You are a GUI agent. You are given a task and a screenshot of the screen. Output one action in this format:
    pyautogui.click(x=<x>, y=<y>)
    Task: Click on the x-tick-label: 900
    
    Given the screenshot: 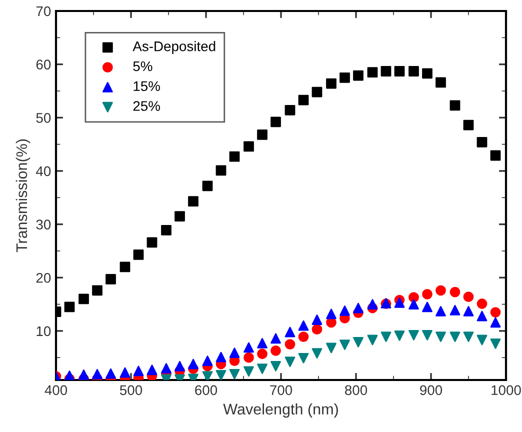 What is the action you would take?
    pyautogui.click(x=431, y=390)
    